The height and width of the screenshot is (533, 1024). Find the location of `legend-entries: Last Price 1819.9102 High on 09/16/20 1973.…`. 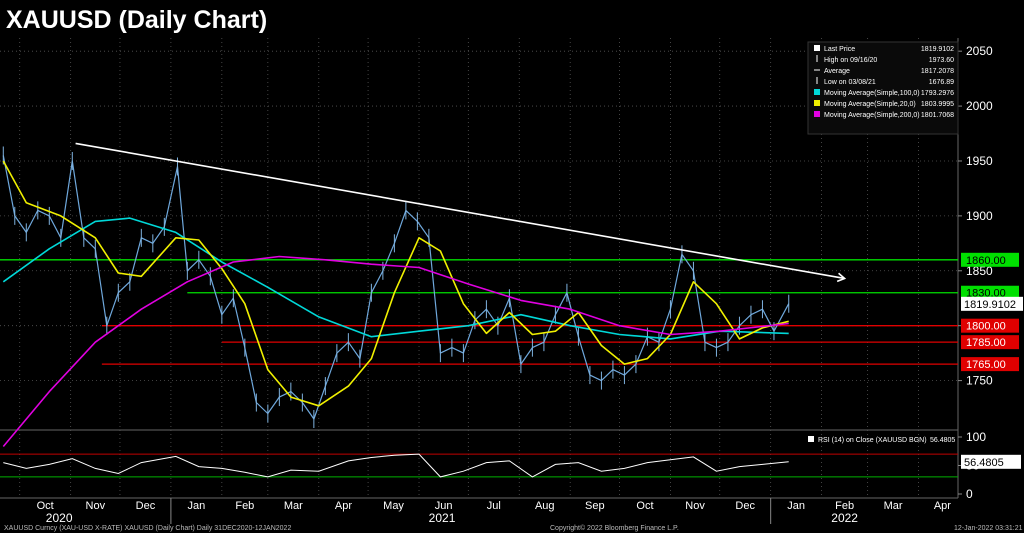

legend-entries: Last Price 1819.9102 High on 09/16/20 1973.… is located at coordinates (884, 82).